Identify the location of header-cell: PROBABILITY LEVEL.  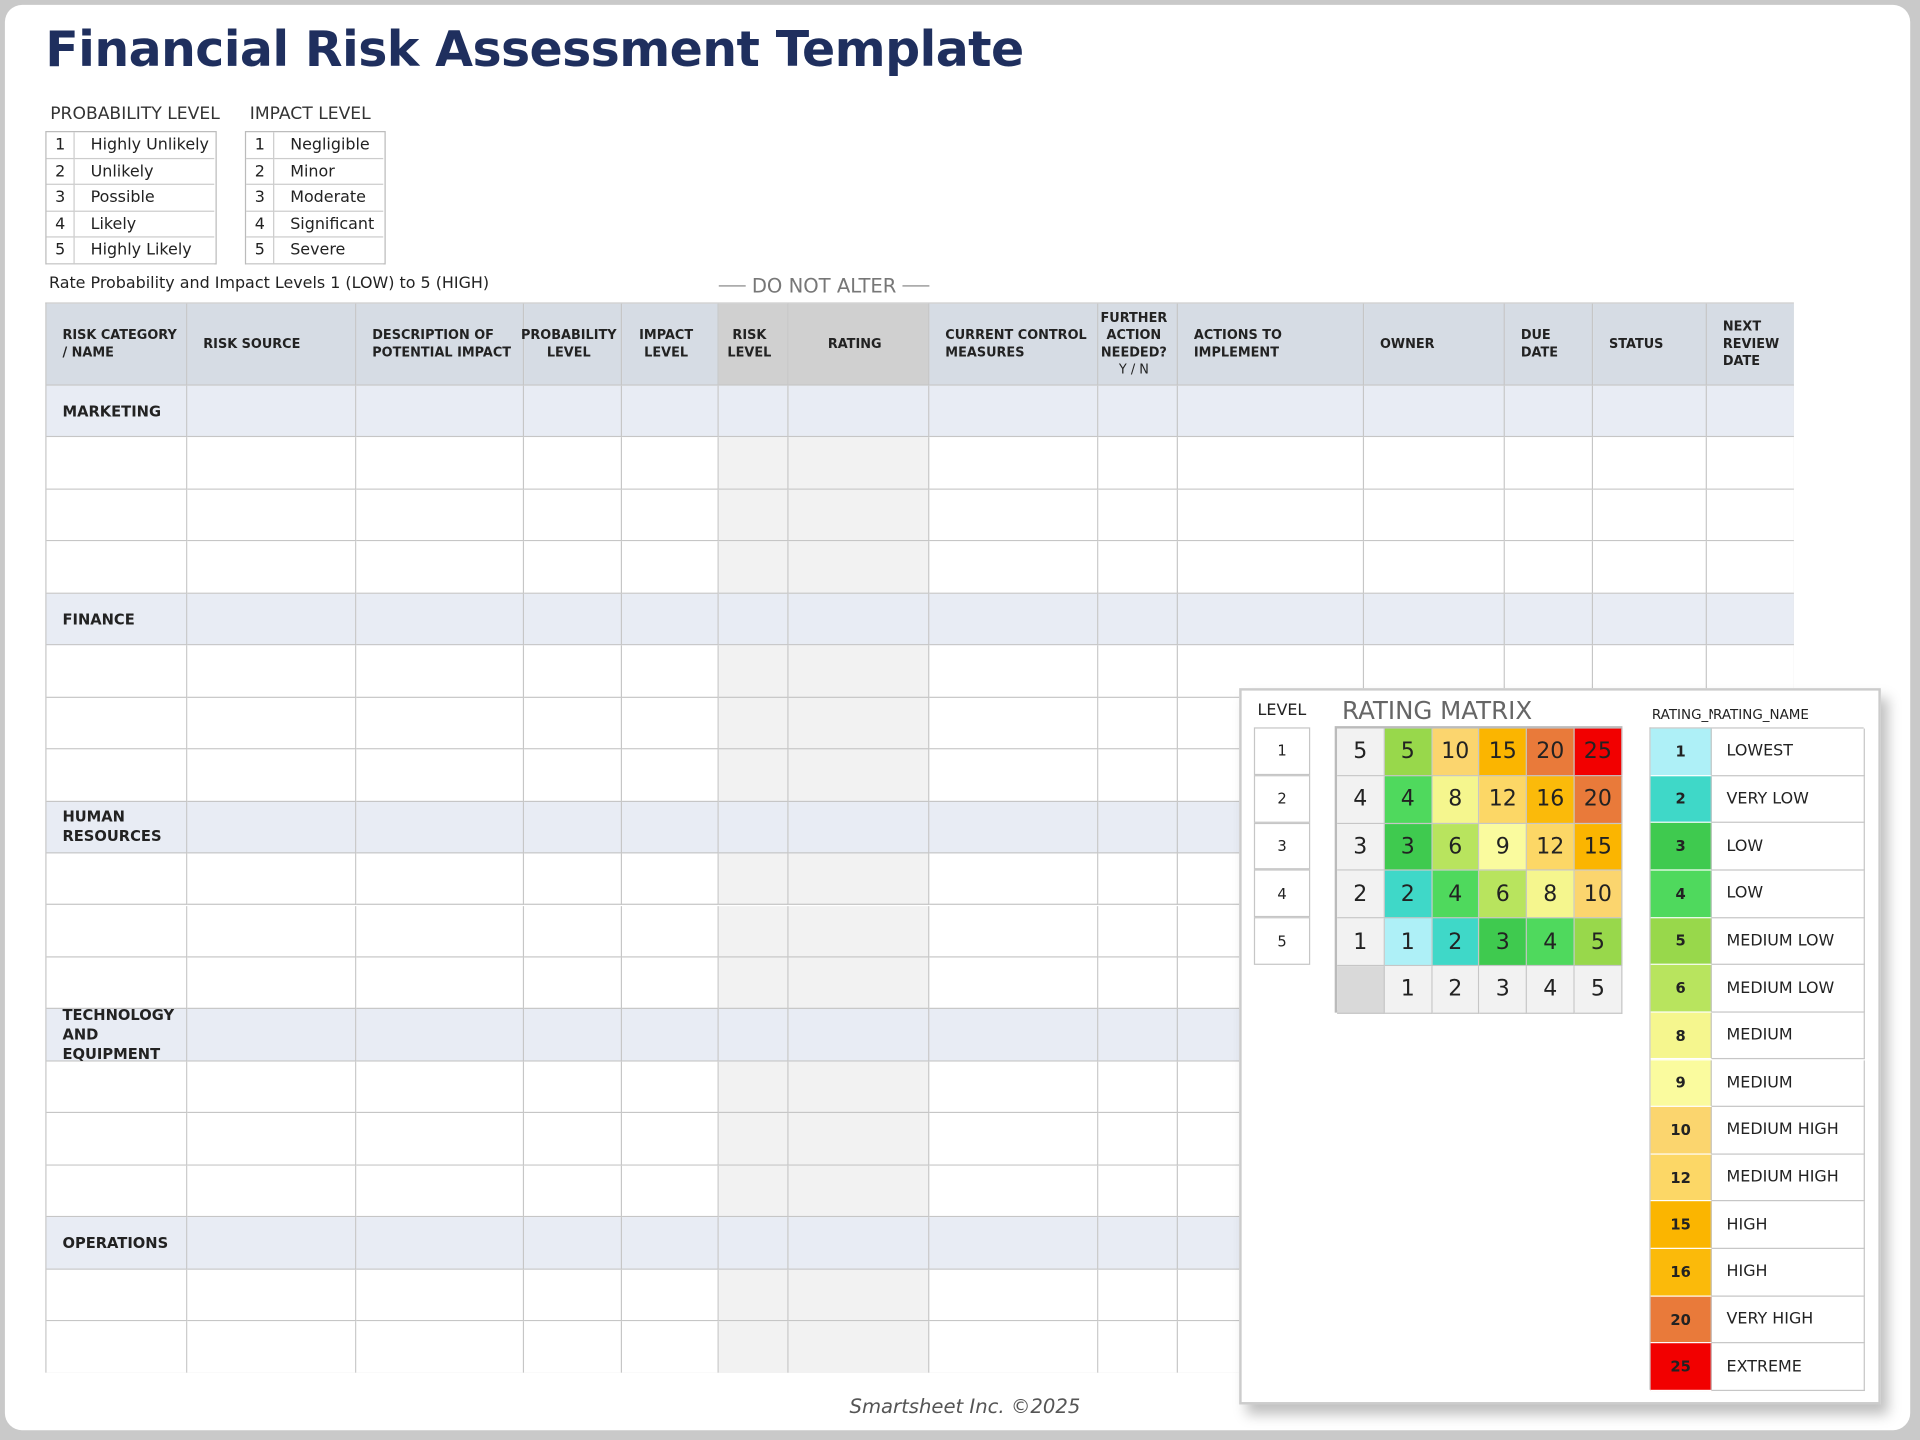
(572, 344).